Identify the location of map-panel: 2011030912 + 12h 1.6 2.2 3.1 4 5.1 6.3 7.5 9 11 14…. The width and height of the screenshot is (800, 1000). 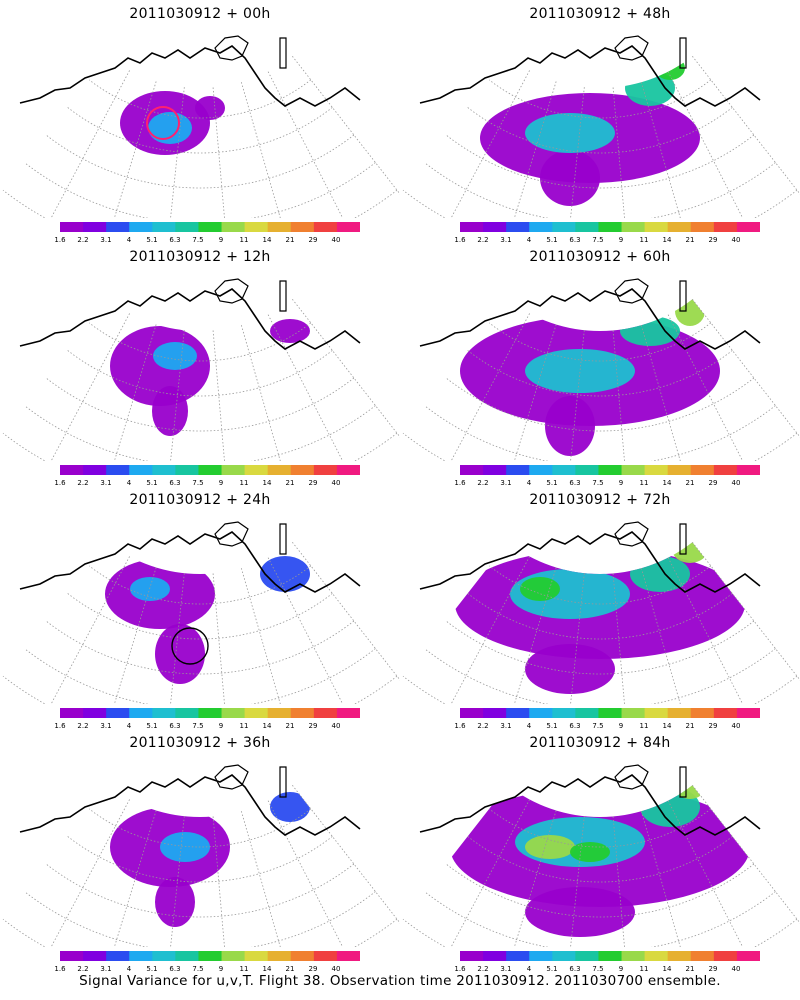
(200, 365).